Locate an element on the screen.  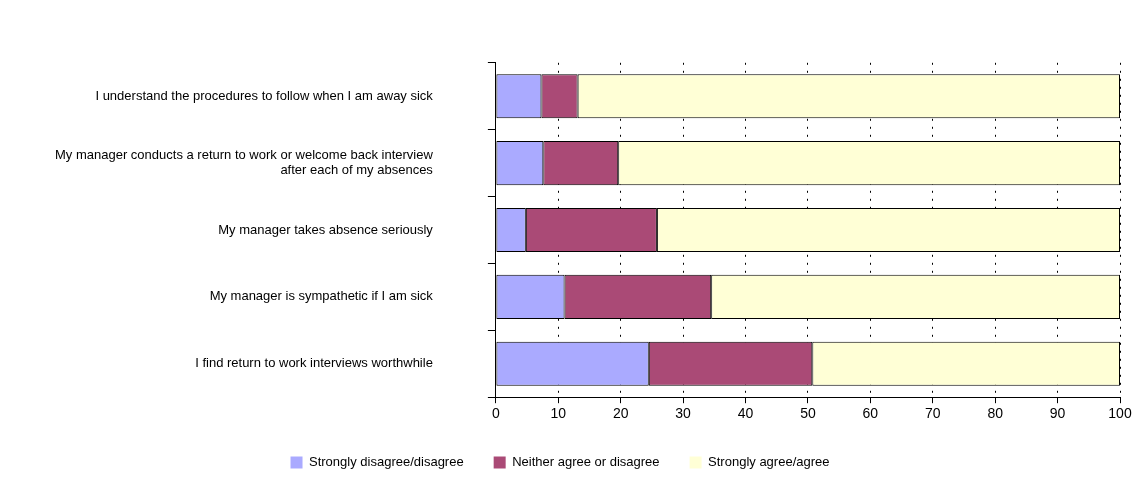
legend-label: Strongly agree/agree is located at coordinates (769, 462).